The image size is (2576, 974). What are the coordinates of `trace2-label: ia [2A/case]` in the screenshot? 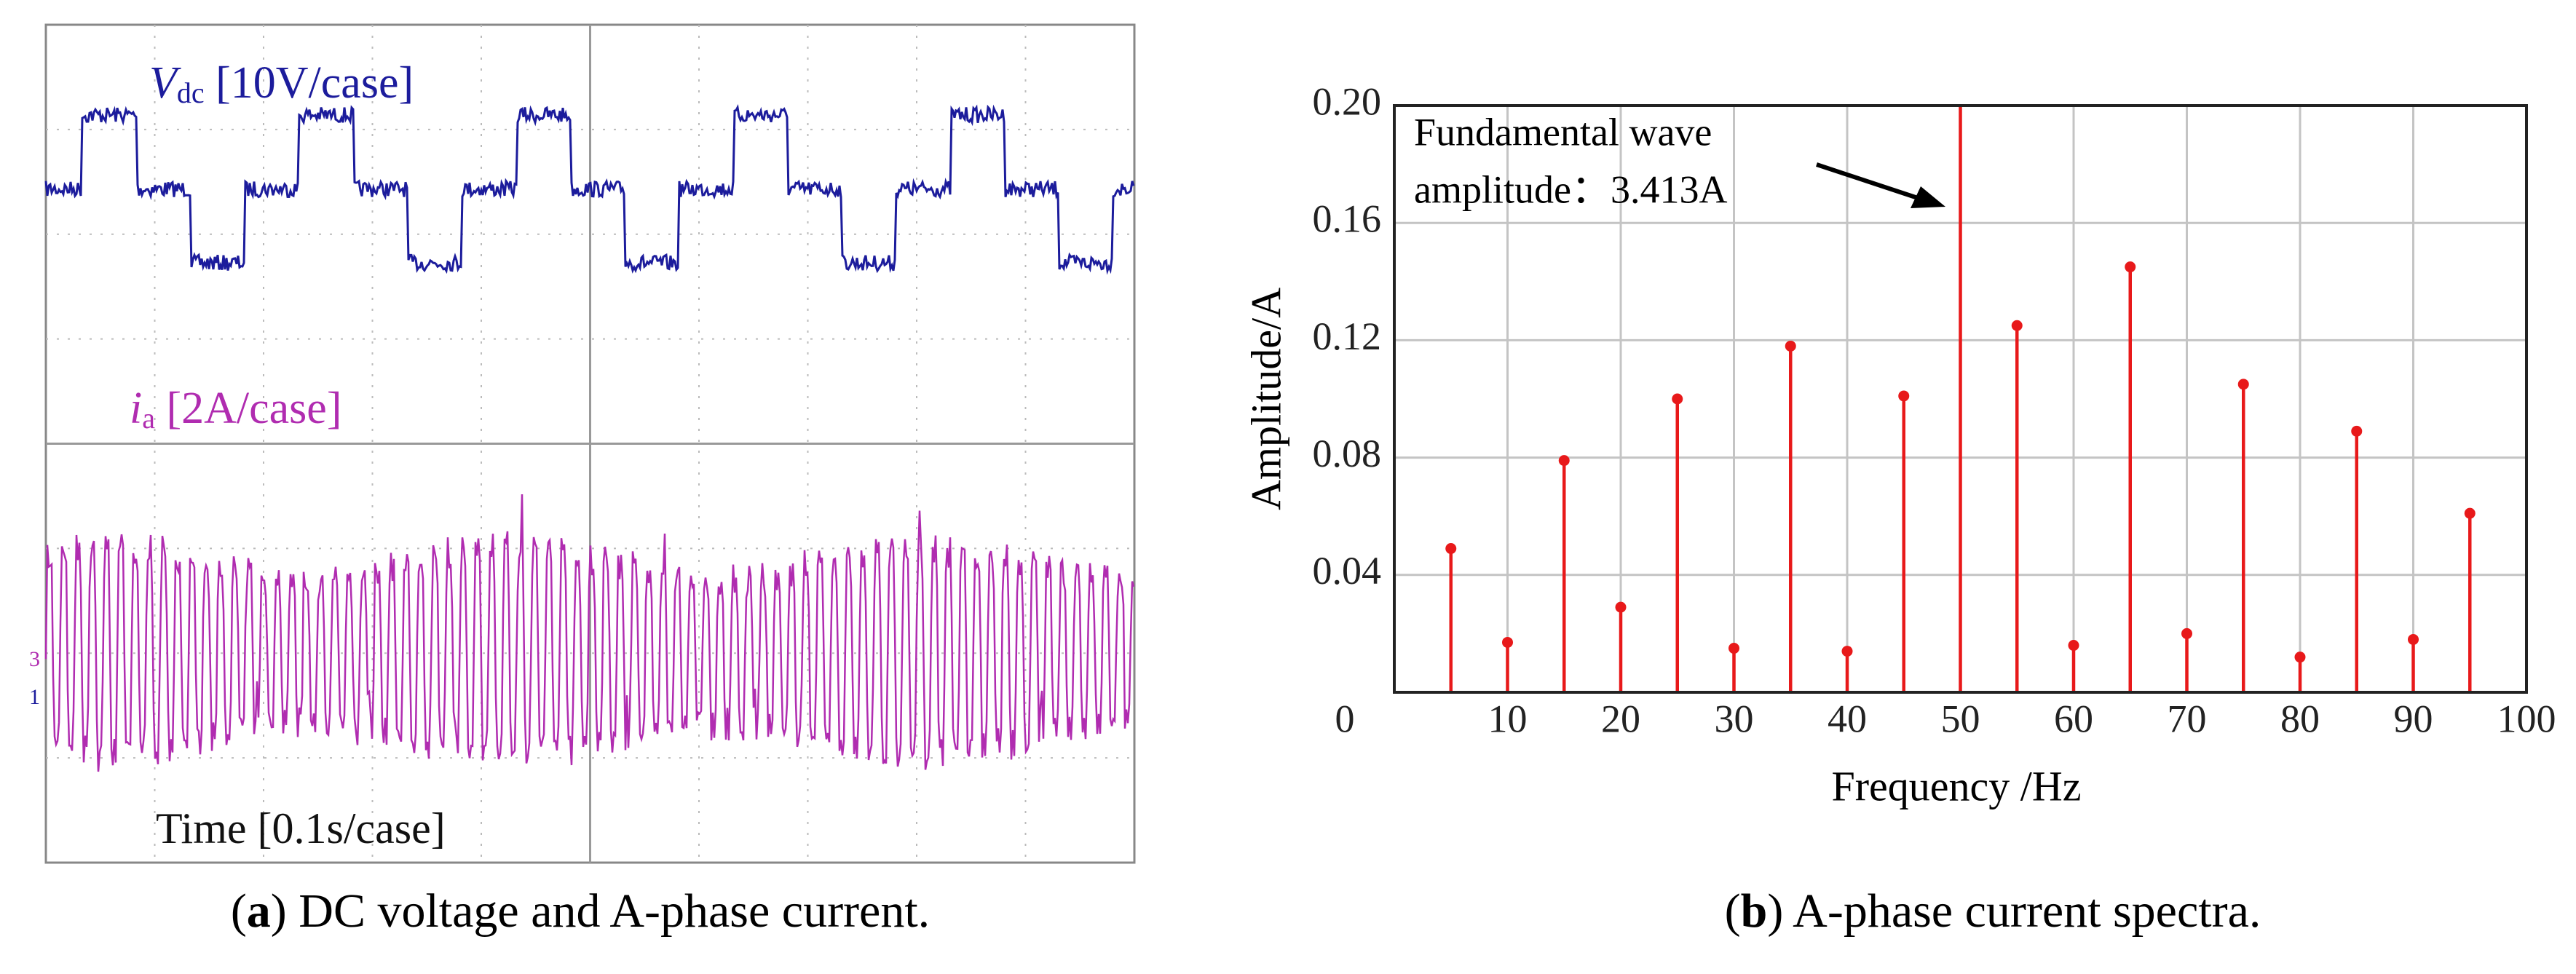 It's located at (235, 410).